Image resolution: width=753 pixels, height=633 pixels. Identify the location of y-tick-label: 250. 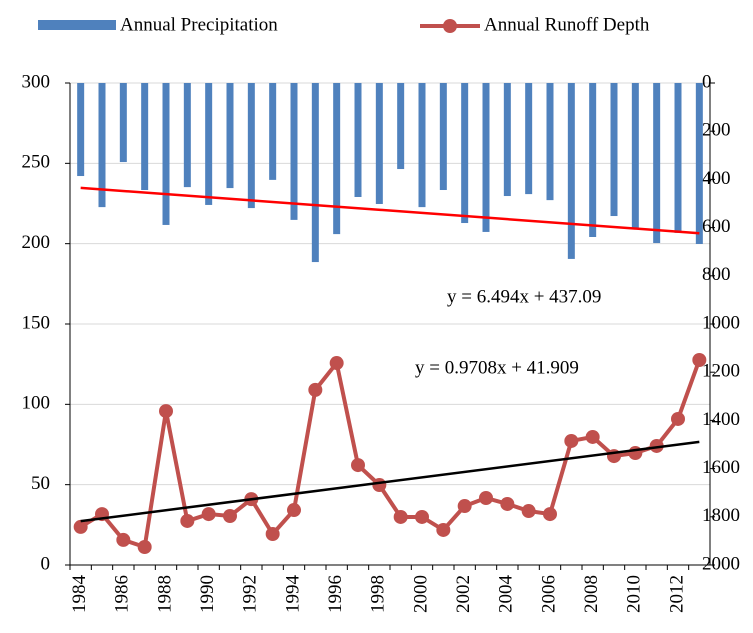
(36, 162).